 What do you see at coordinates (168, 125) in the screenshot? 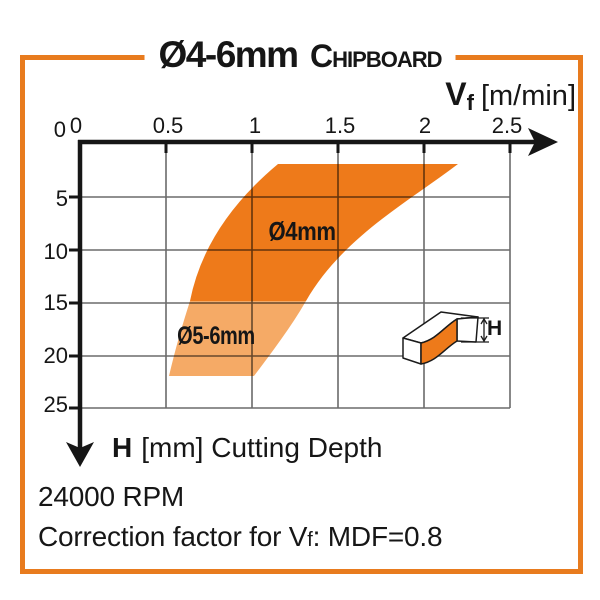
I see `x-tick-0-5: 0.5` at bounding box center [168, 125].